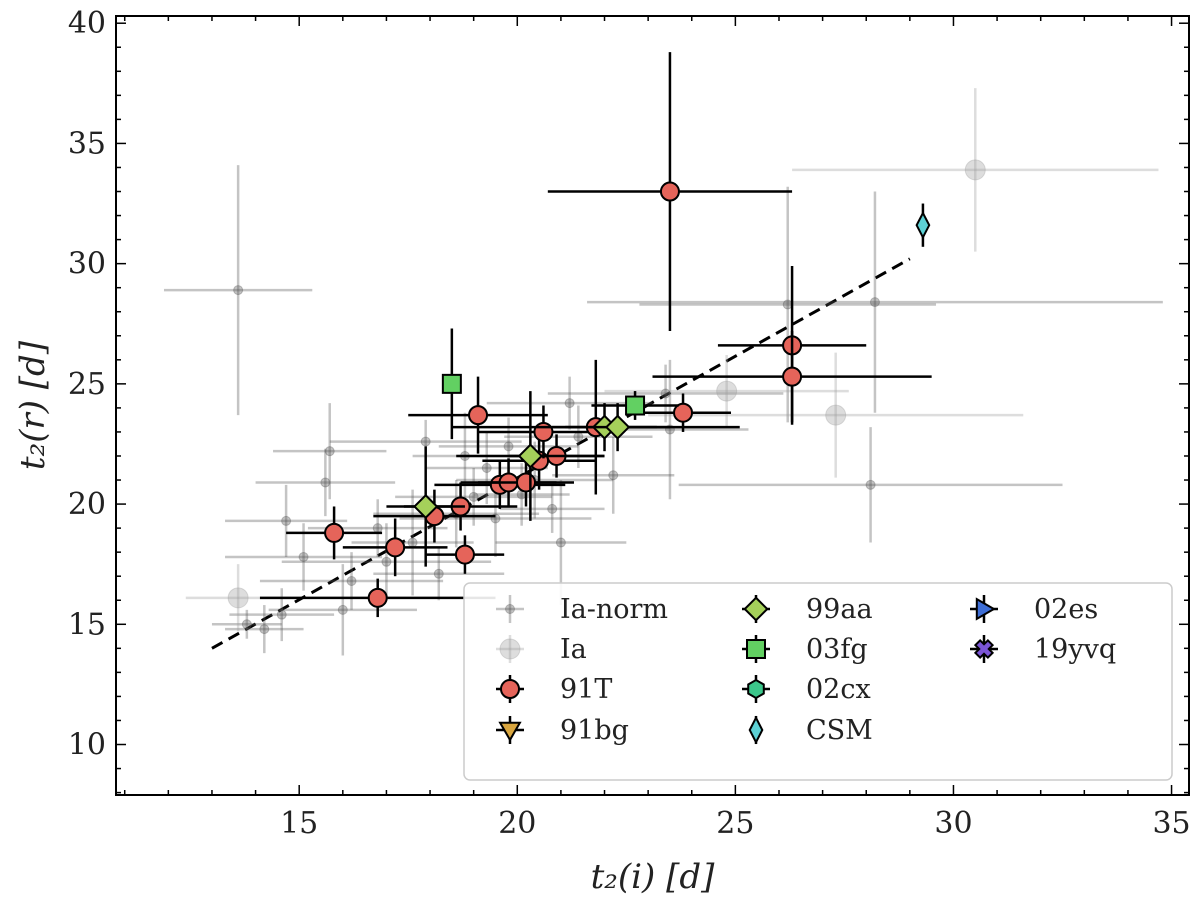 The height and width of the screenshot is (914, 1200). I want to click on legend-item-19yvq: 19yvq, so click(1043, 649).